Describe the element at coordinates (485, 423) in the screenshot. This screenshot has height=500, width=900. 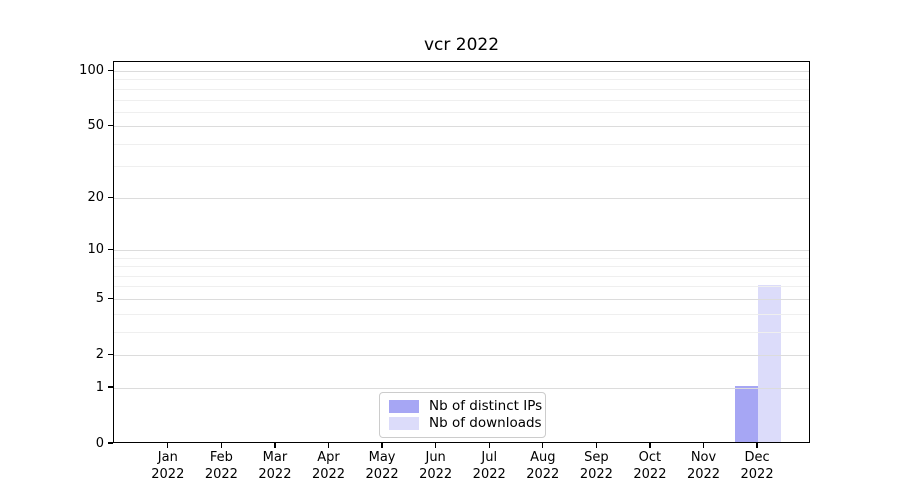
I see `legend-label-downloads: Nb of downloads` at that location.